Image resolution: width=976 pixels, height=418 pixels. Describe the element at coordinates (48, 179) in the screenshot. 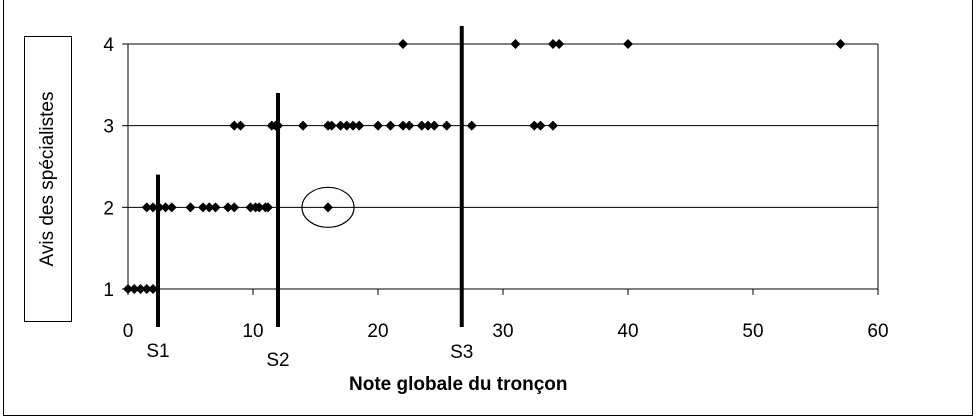

I see `y-axis-label-box: Avis des spécialistes` at that location.